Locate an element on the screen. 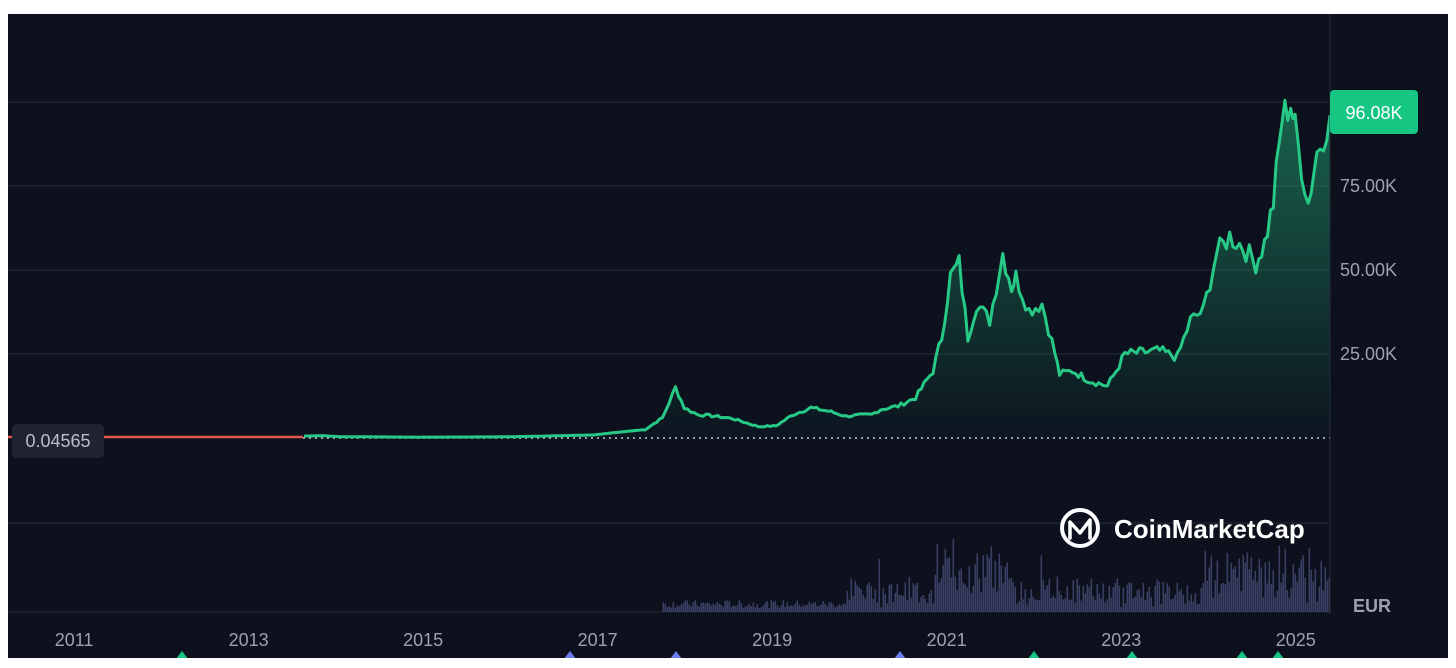  current-price-badge: 96.08K is located at coordinates (1374, 112).